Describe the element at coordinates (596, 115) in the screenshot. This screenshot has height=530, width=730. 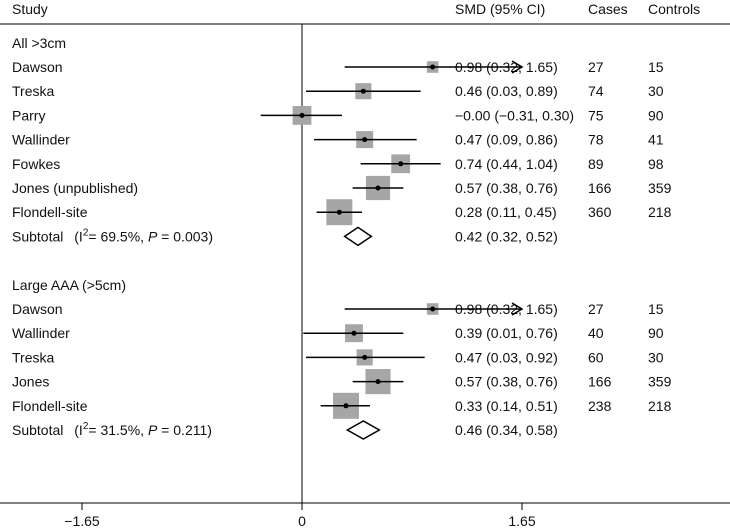
I see `study-cases: 75` at that location.